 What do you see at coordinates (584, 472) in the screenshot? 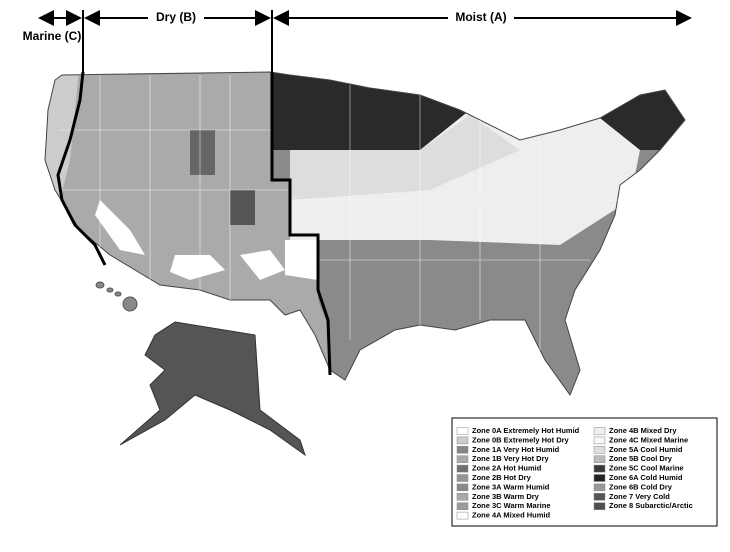
I see `legend-box` at bounding box center [584, 472].